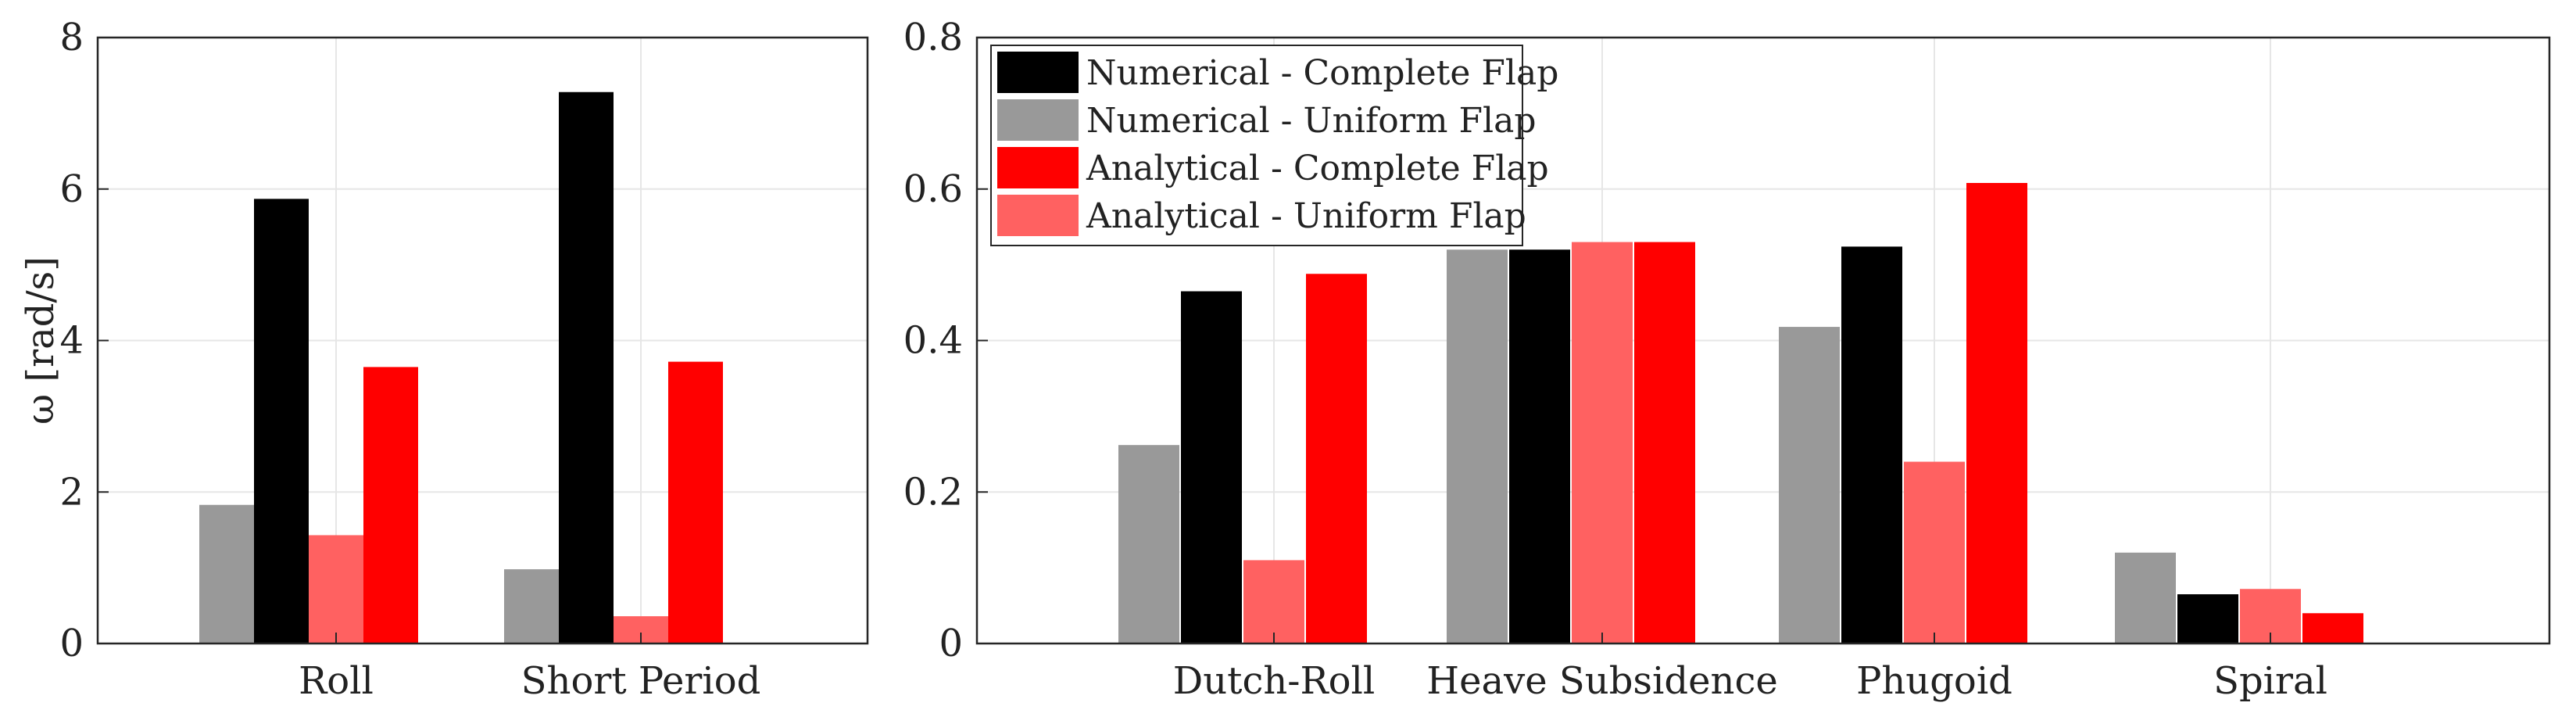 The image size is (2576, 717). What do you see at coordinates (1274, 681) in the screenshot?
I see `x-tick-label: Dutch-Roll` at bounding box center [1274, 681].